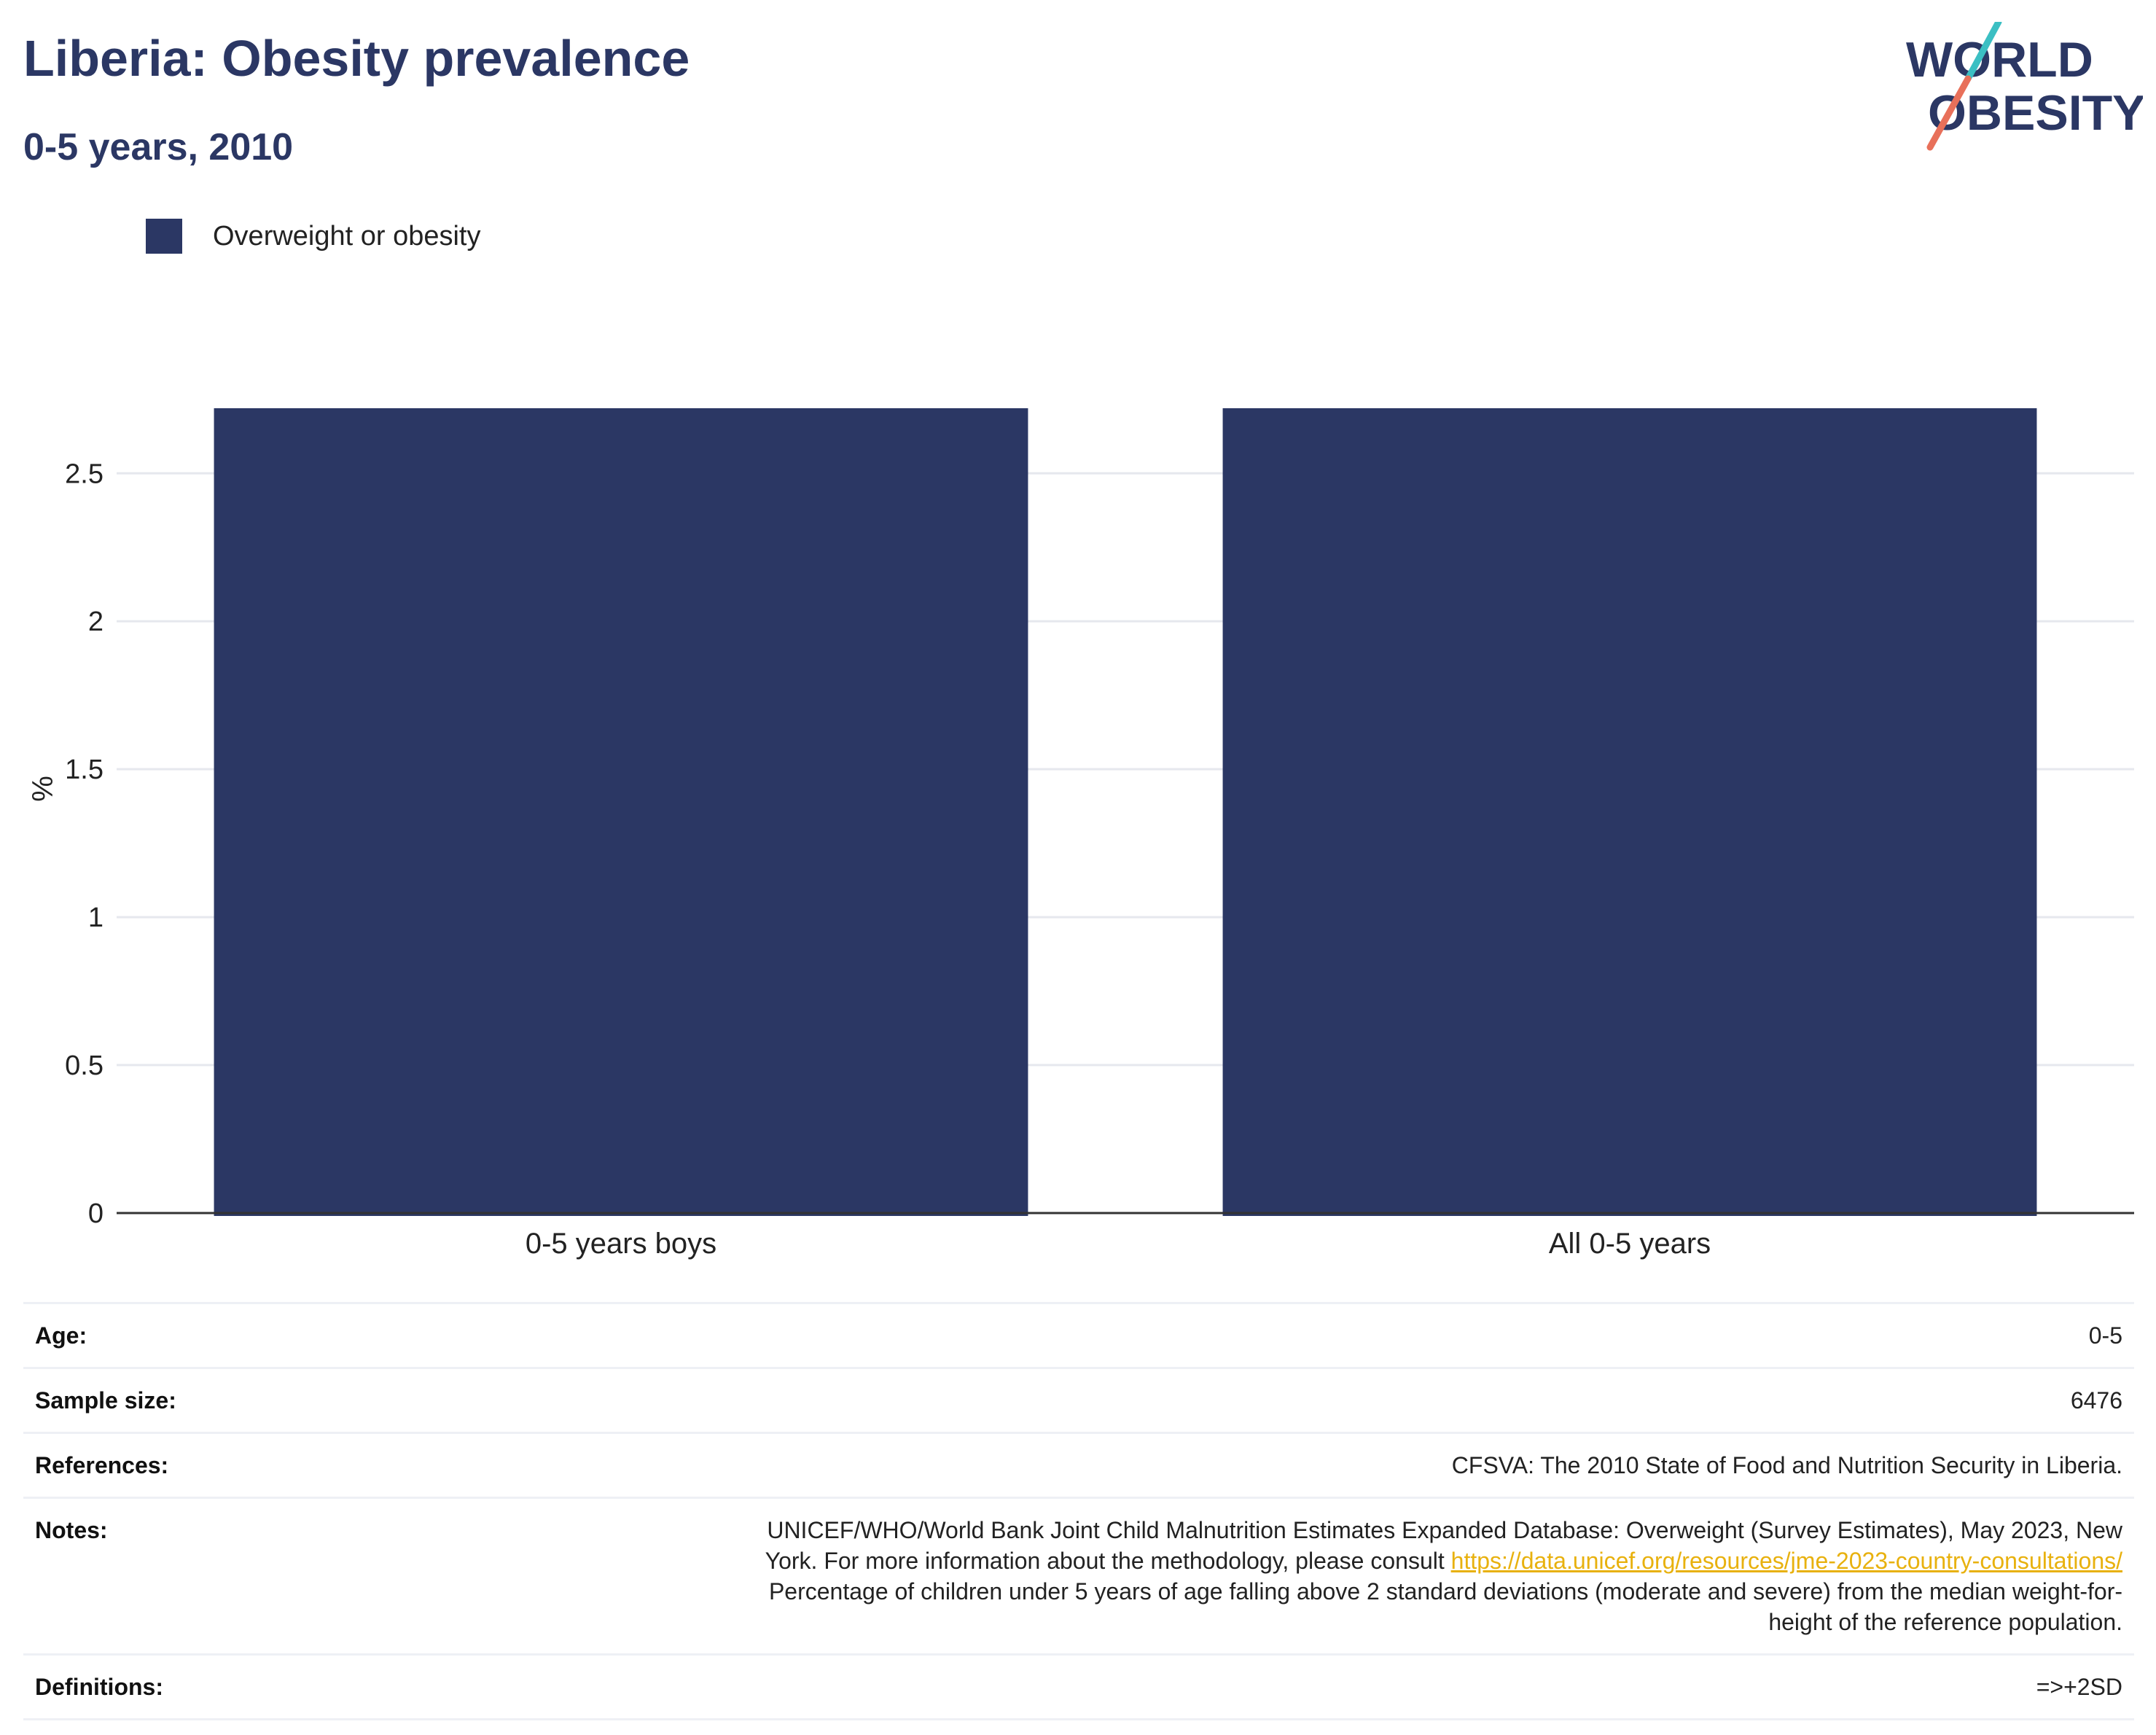 The width and height of the screenshot is (2156, 1735). I want to click on notes-line-4: height of the reference population., so click(1945, 1622).